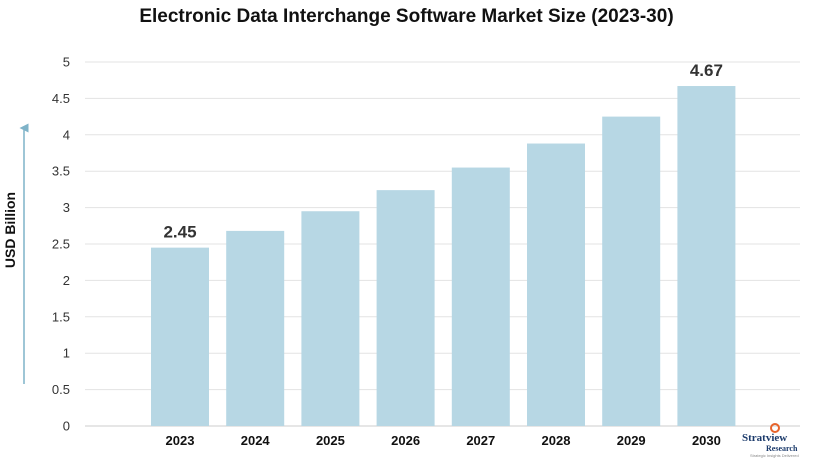 This screenshot has width=813, height=462. Describe the element at coordinates (255, 328) in the screenshot. I see `bar-2024` at that location.